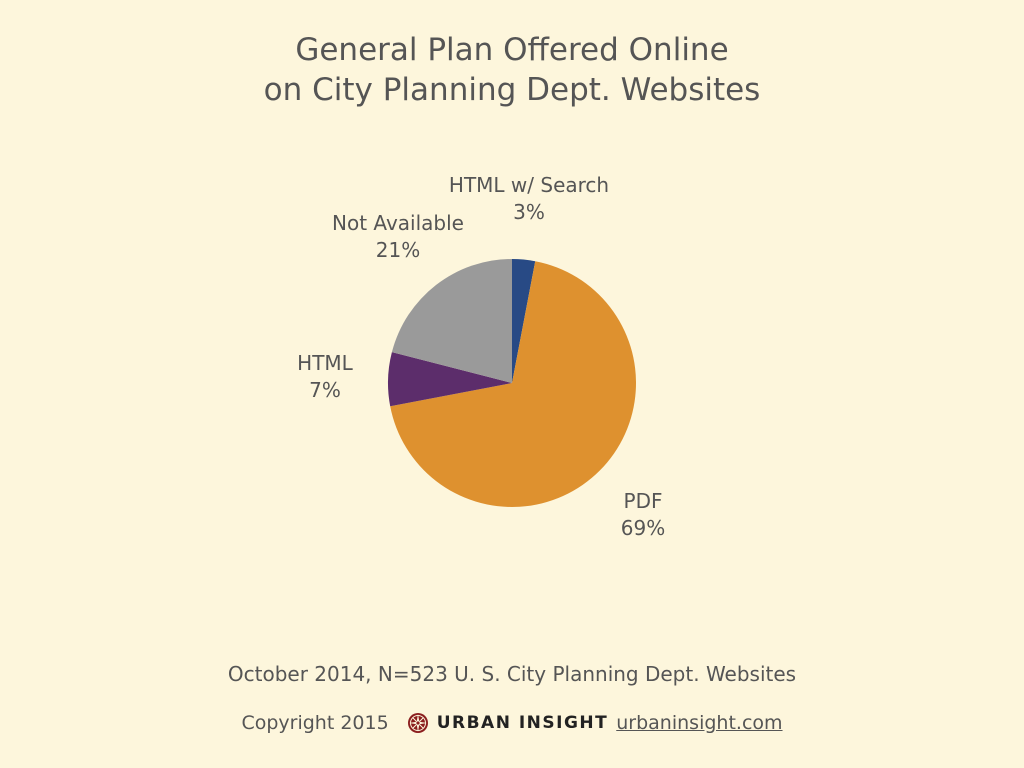  I want to click on slice-label-not-available-value: 21%, so click(398, 250).